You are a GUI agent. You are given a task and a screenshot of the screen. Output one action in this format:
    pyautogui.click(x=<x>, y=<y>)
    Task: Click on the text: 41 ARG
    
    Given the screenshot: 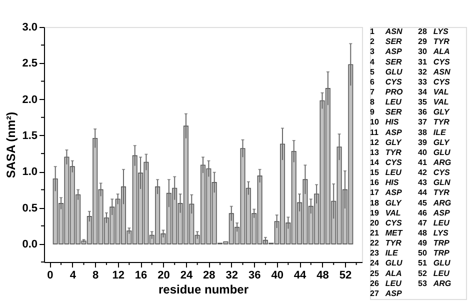 What is the action you would take?
    pyautogui.click(x=435, y=162)
    